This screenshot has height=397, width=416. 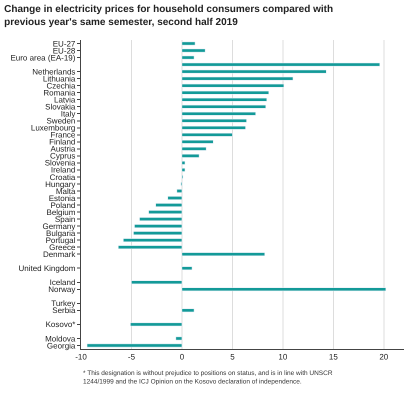 What do you see at coordinates (61, 212) in the screenshot?
I see `y-tick-label: Belgium` at bounding box center [61, 212].